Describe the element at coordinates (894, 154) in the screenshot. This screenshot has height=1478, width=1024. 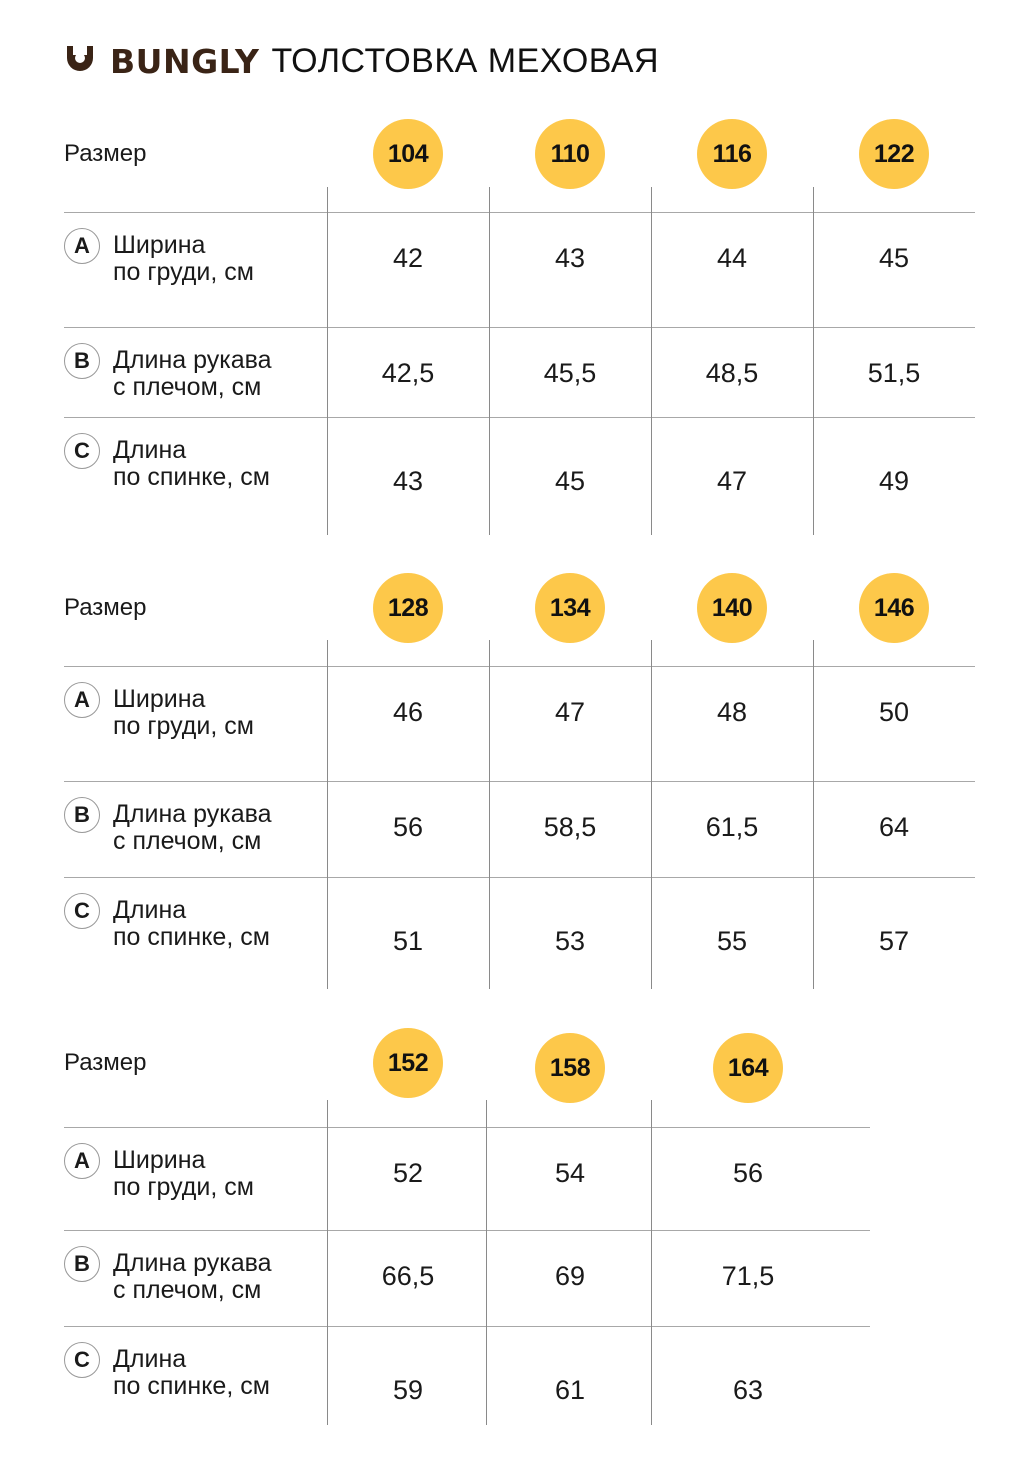
I see `size-badge: 122` at that location.